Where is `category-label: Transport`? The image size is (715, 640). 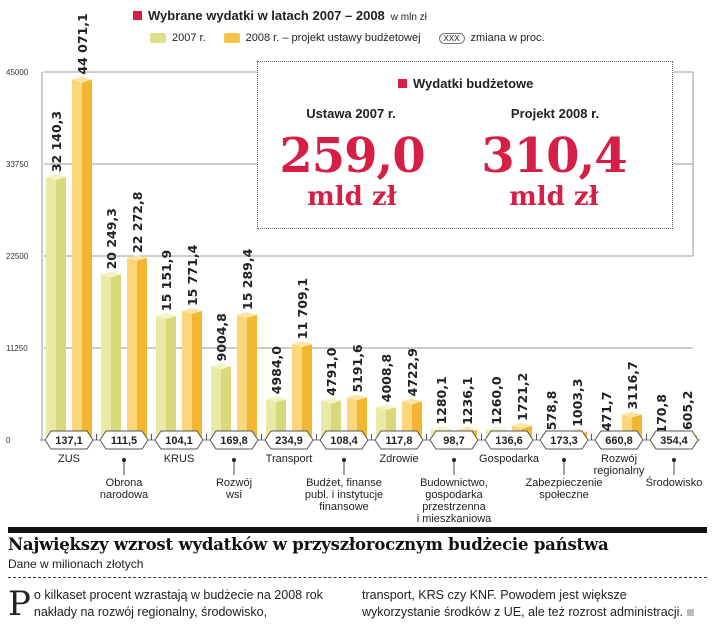
category-label: Transport is located at coordinates (289, 459).